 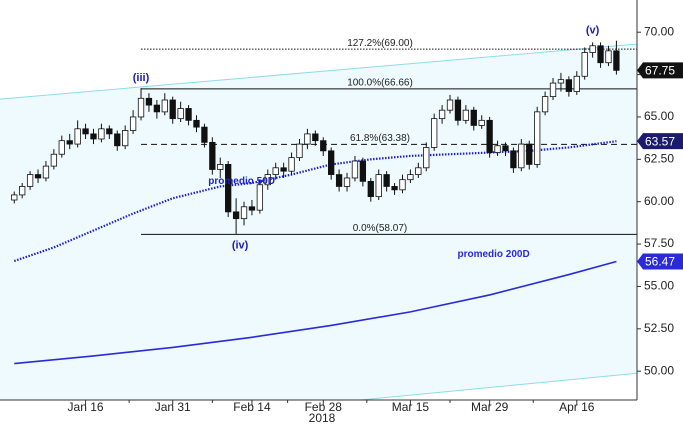 I want to click on y-tick-label: 50.00, so click(x=659, y=370).